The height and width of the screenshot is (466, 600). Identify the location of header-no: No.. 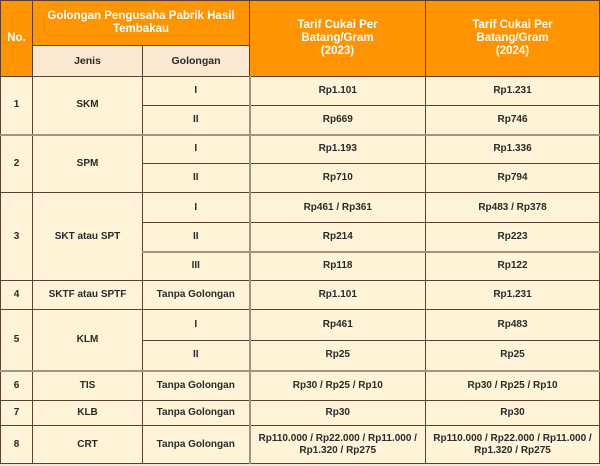
(16, 38).